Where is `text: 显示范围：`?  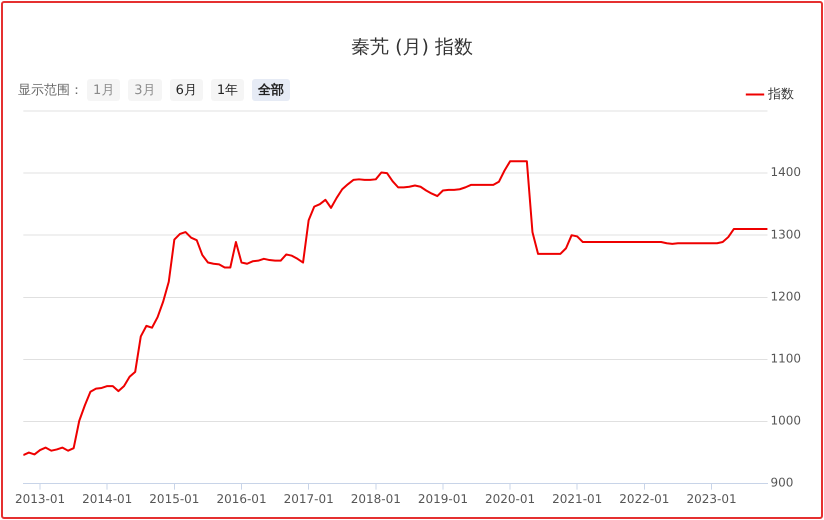 text: 显示范围： is located at coordinates (50, 90).